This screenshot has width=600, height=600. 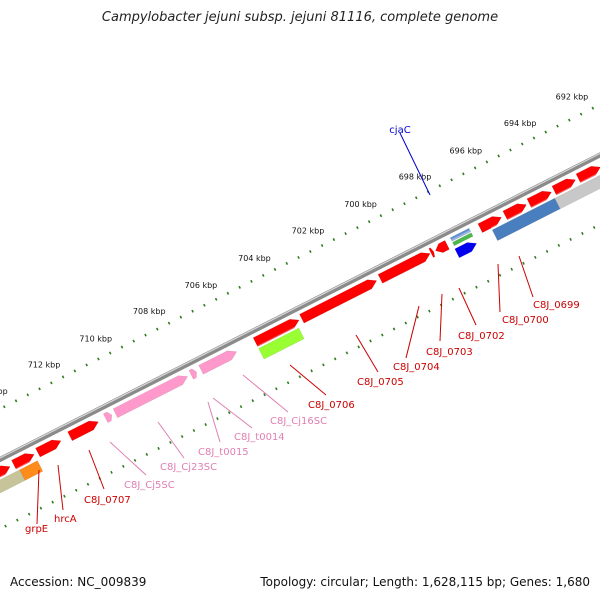 What do you see at coordinates (572, 97) in the screenshot?
I see `scale-label: 692 kbp` at bounding box center [572, 97].